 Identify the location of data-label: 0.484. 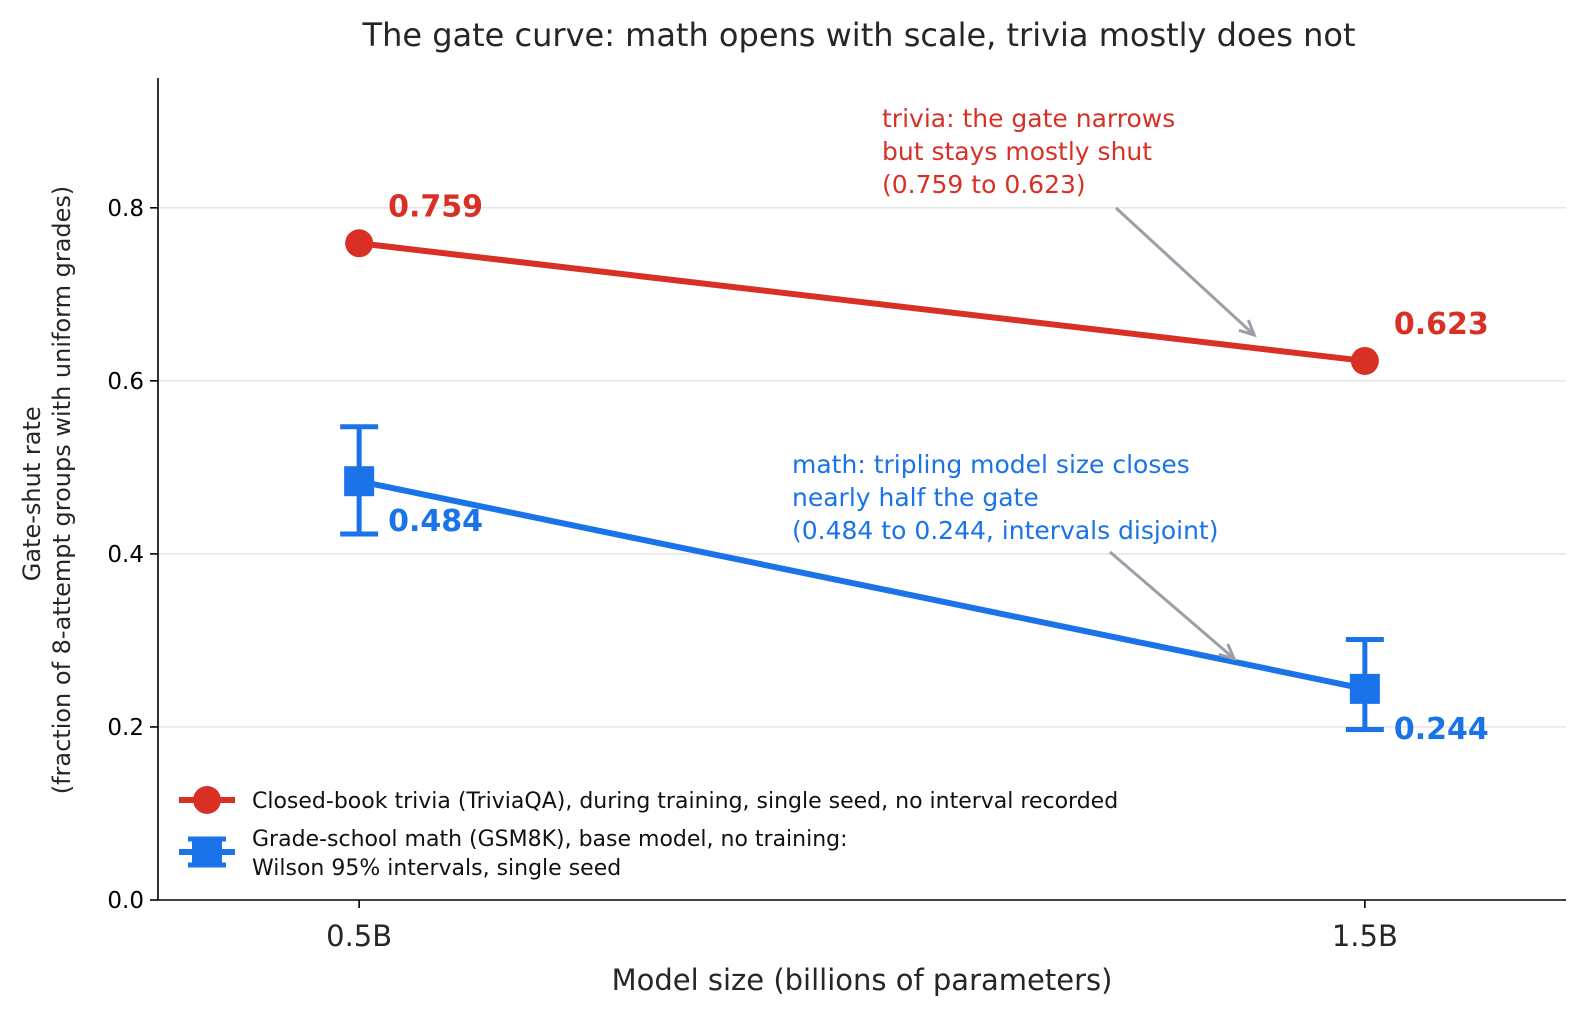
(435, 521).